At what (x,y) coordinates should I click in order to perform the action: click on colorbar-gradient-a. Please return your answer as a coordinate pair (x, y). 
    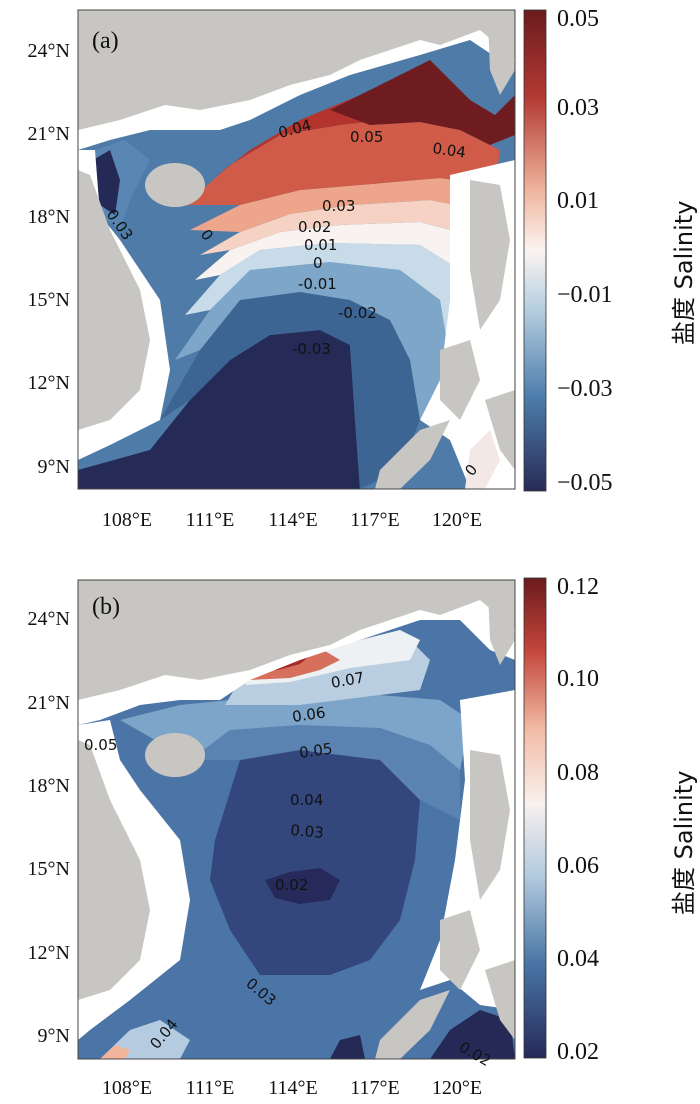
    Looking at the image, I should click on (535, 250).